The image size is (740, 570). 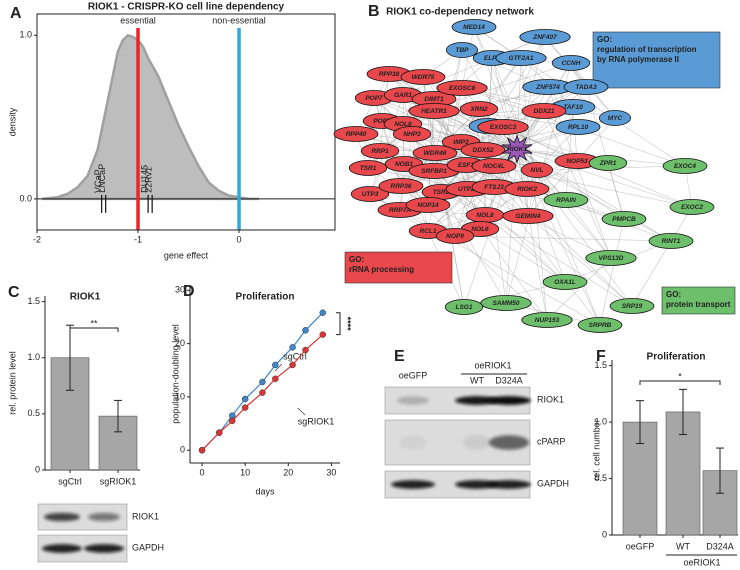 I want to click on panel-label: E, so click(x=399, y=356).